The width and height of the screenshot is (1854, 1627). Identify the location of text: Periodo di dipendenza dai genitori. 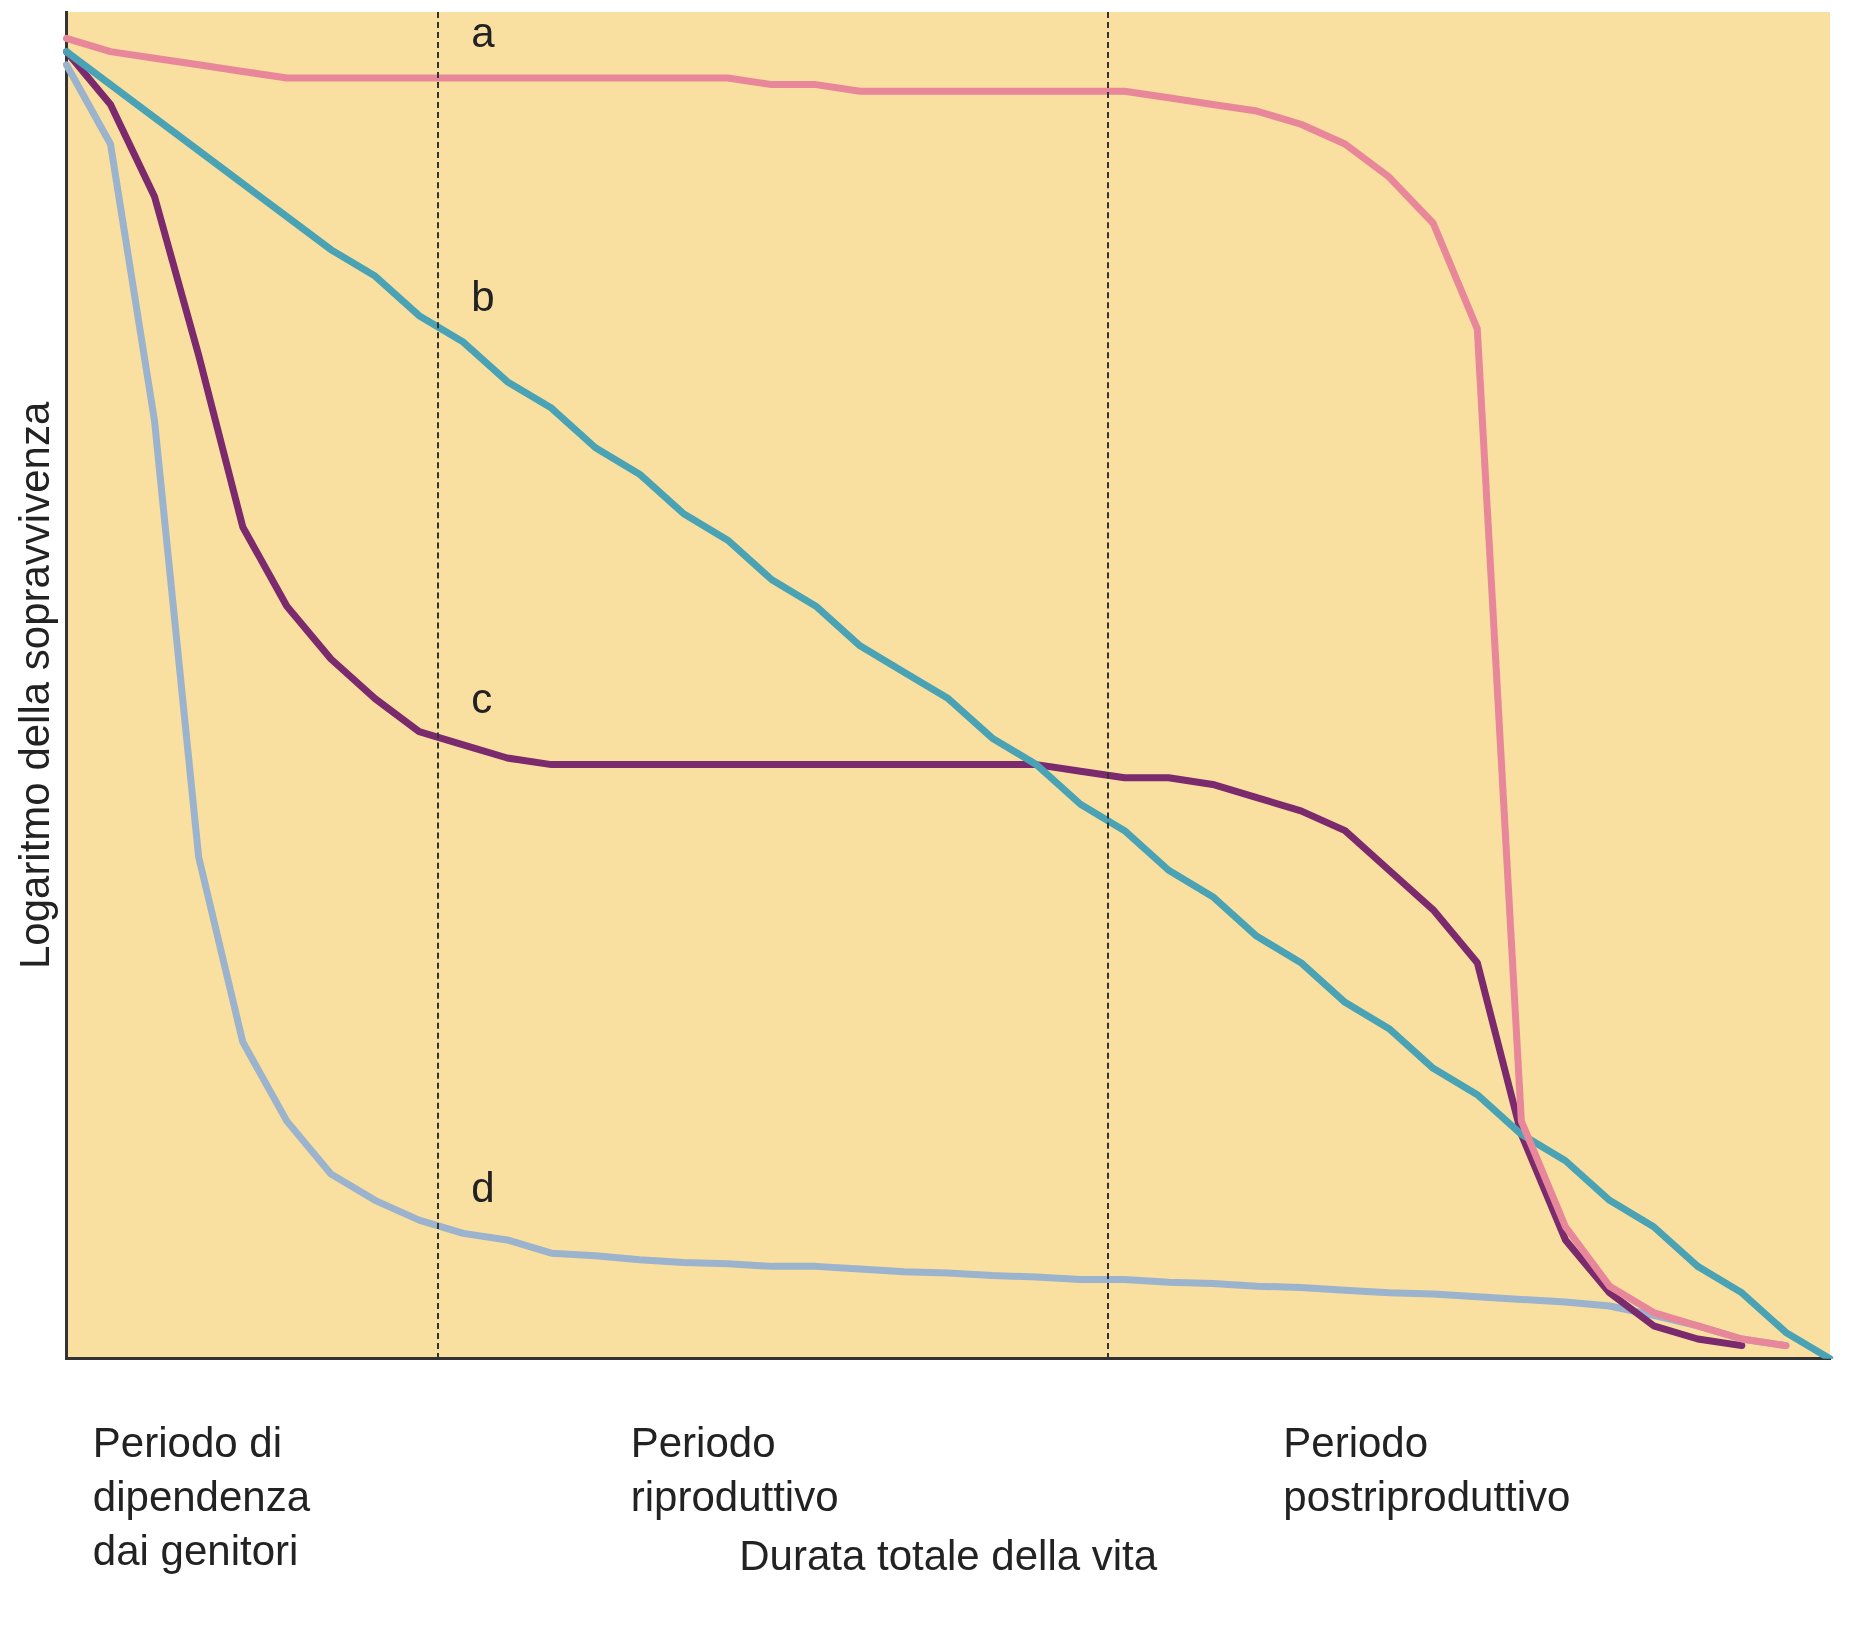
(202, 1497).